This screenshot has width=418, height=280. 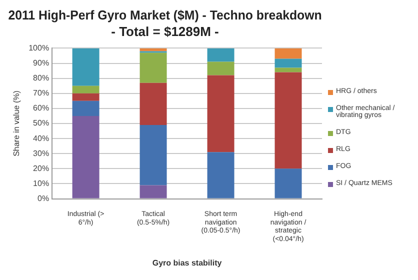 I want to click on chart-title: 2011 High-Perf Gyro Market ($M) - Techno breakdown, so click(x=165, y=15).